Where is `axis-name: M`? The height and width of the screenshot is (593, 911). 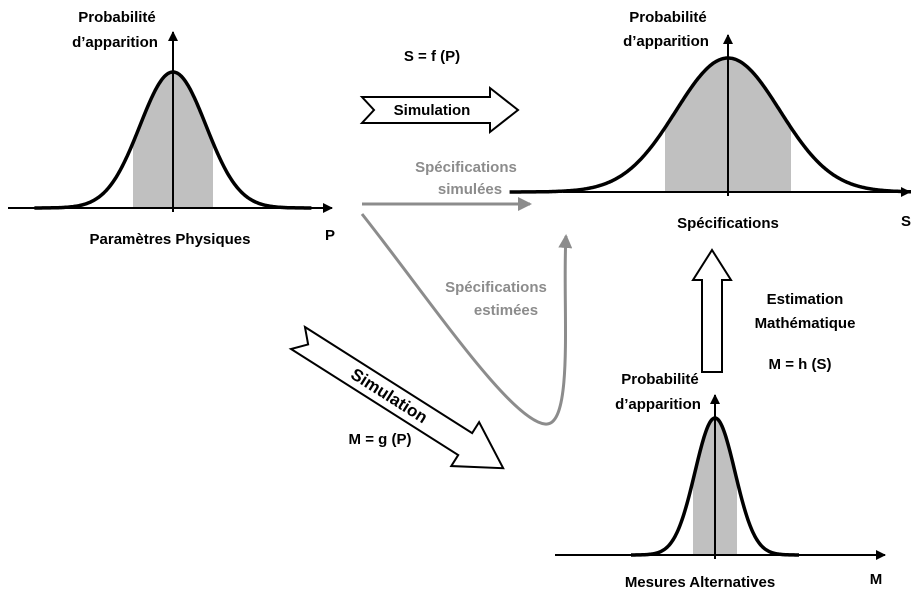
axis-name: M is located at coordinates (876, 579).